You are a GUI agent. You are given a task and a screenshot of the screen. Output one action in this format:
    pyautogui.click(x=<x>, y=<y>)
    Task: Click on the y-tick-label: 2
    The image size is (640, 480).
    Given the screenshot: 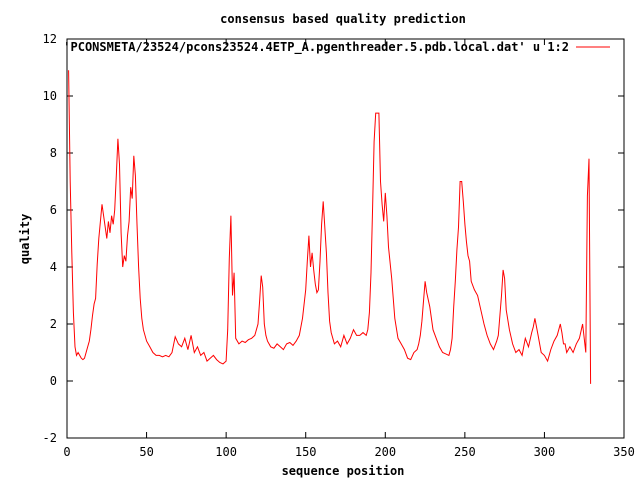 What is the action you would take?
    pyautogui.click(x=53, y=324)
    